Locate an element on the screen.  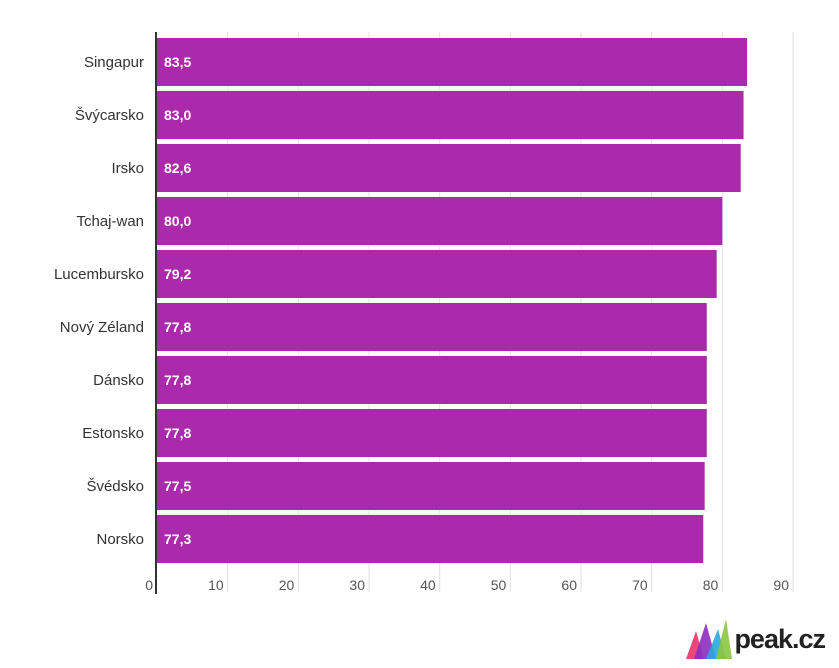
value-label: 77,5 is located at coordinates (177, 486).